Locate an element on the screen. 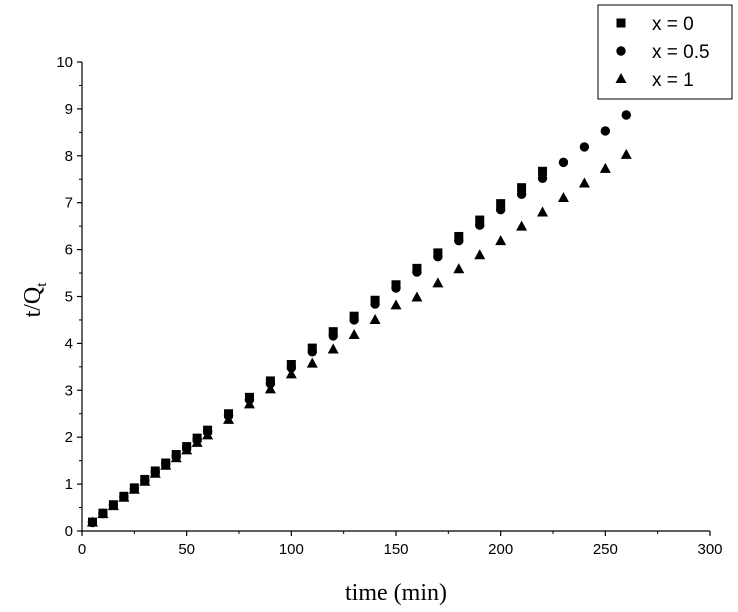 This screenshot has height=612, width=738. y-tick-label: 5 is located at coordinates (69, 297).